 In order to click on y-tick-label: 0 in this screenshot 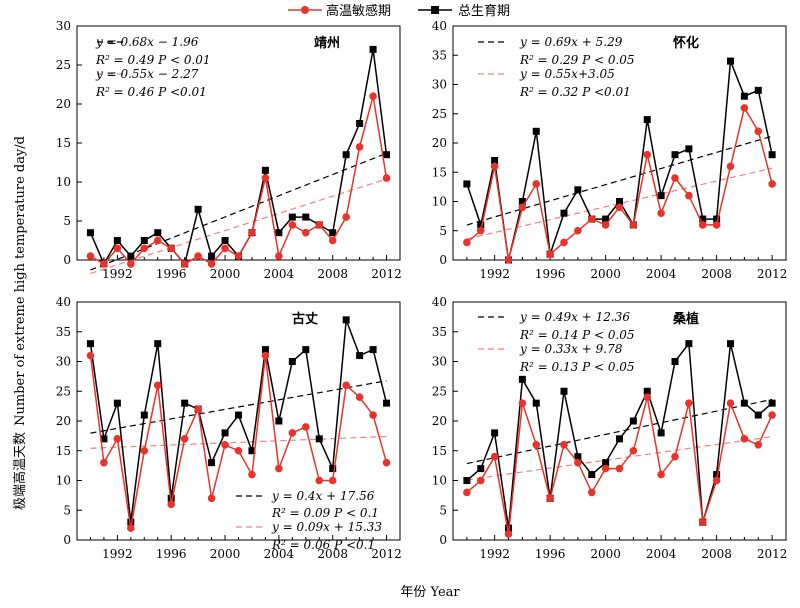, I will do `click(67, 540)`.